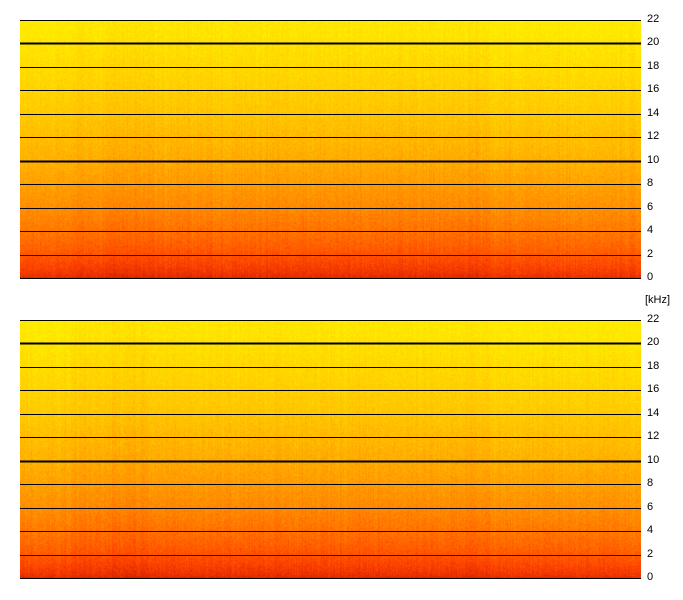  Describe the element at coordinates (658, 300) in the screenshot. I see `frequency-unit-label: [kHz]` at that location.